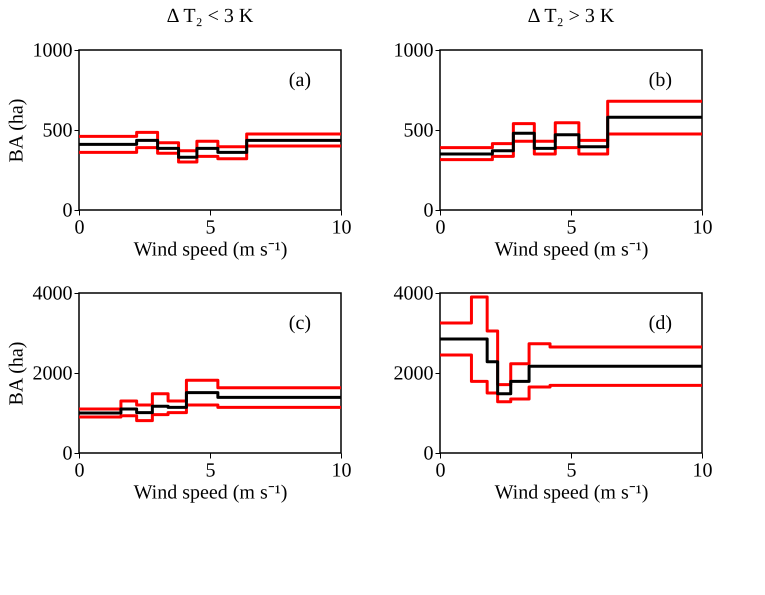  What do you see at coordinates (299, 80) in the screenshot?
I see `annotation: (a)` at bounding box center [299, 80].